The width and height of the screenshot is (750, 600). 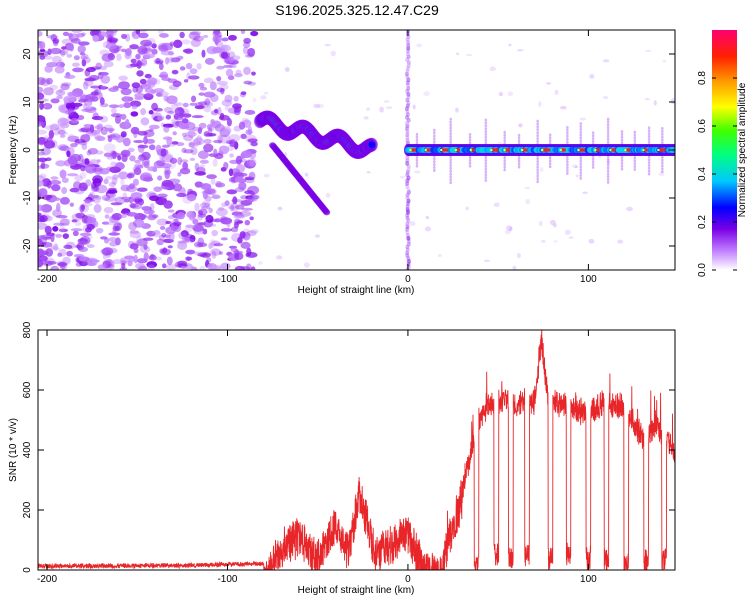 I want to click on spectrogram-ytick-label: -10, so click(x=27, y=197).